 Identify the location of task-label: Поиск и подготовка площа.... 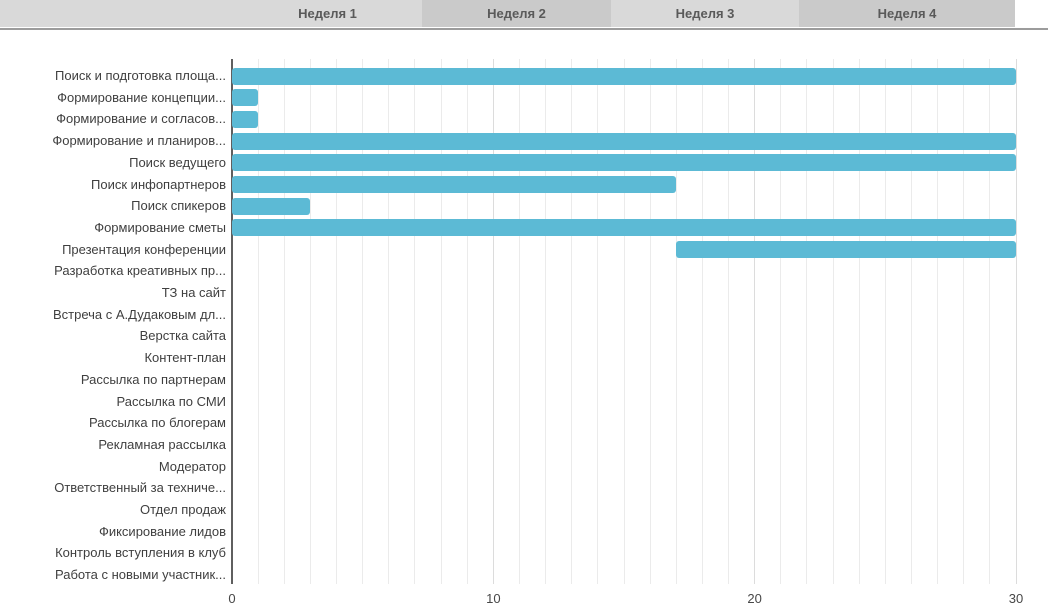
(140, 75).